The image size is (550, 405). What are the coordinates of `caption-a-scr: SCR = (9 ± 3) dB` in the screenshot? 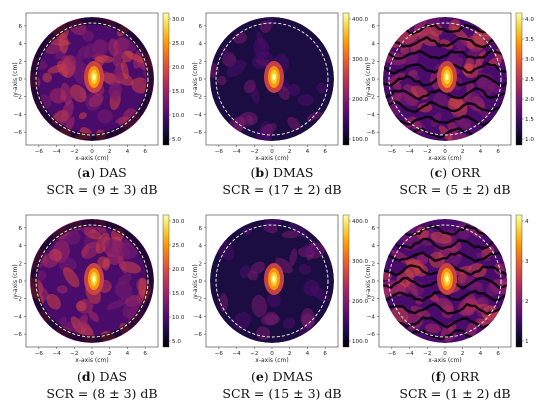 It's located at (102, 189).